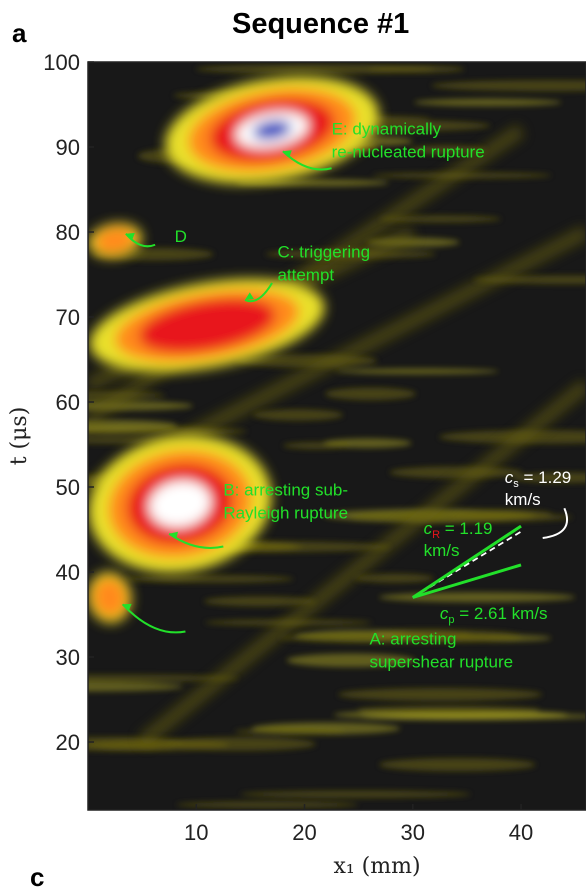 This screenshot has height=893, width=586. I want to click on speed-unit-R: km/s, so click(442, 550).